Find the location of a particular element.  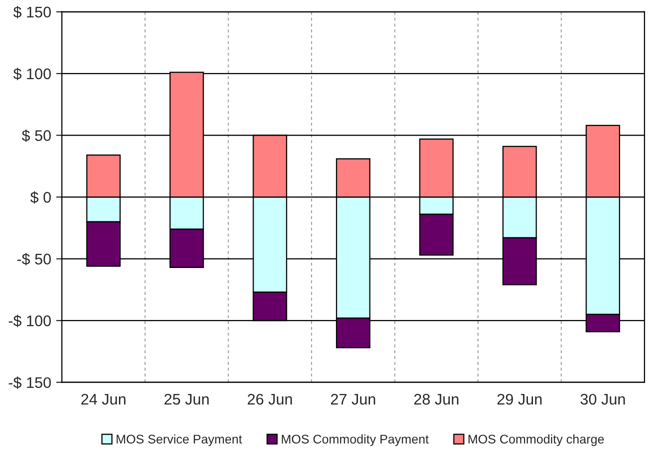

legend-label: MOS Service Payment is located at coordinates (179, 440).